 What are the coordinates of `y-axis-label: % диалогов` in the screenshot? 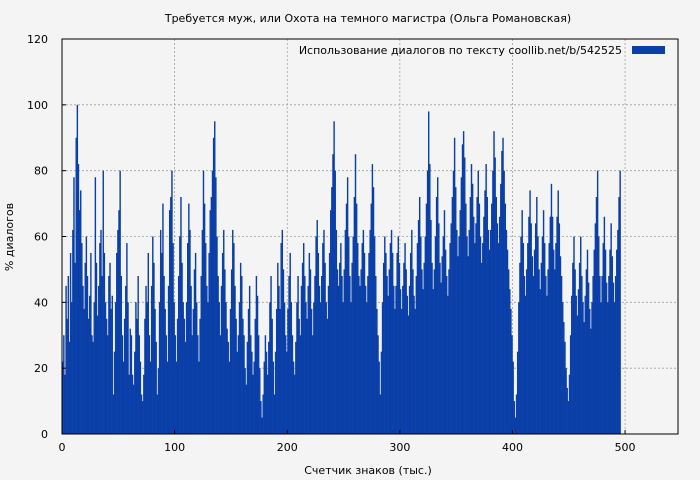 It's located at (9, 237).